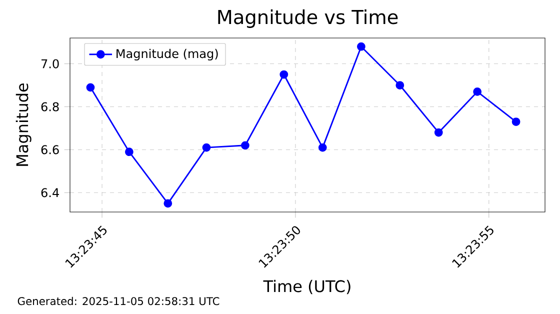  I want to click on x-axis-title: Time (UTC), so click(306, 287).